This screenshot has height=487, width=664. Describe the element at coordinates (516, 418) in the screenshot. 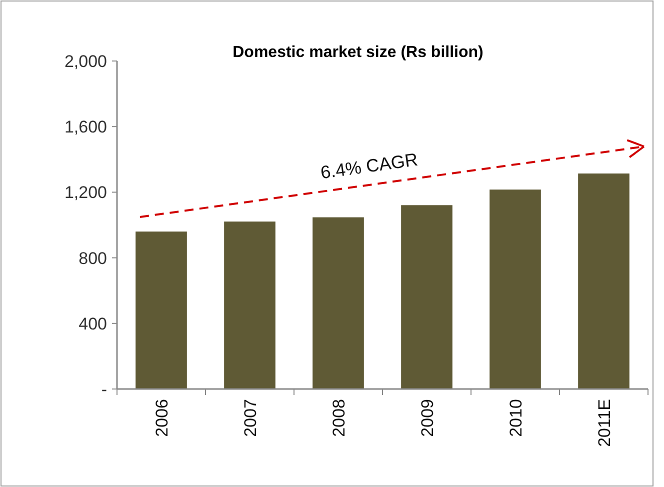

I see `x-tick-label: 2010` at that location.